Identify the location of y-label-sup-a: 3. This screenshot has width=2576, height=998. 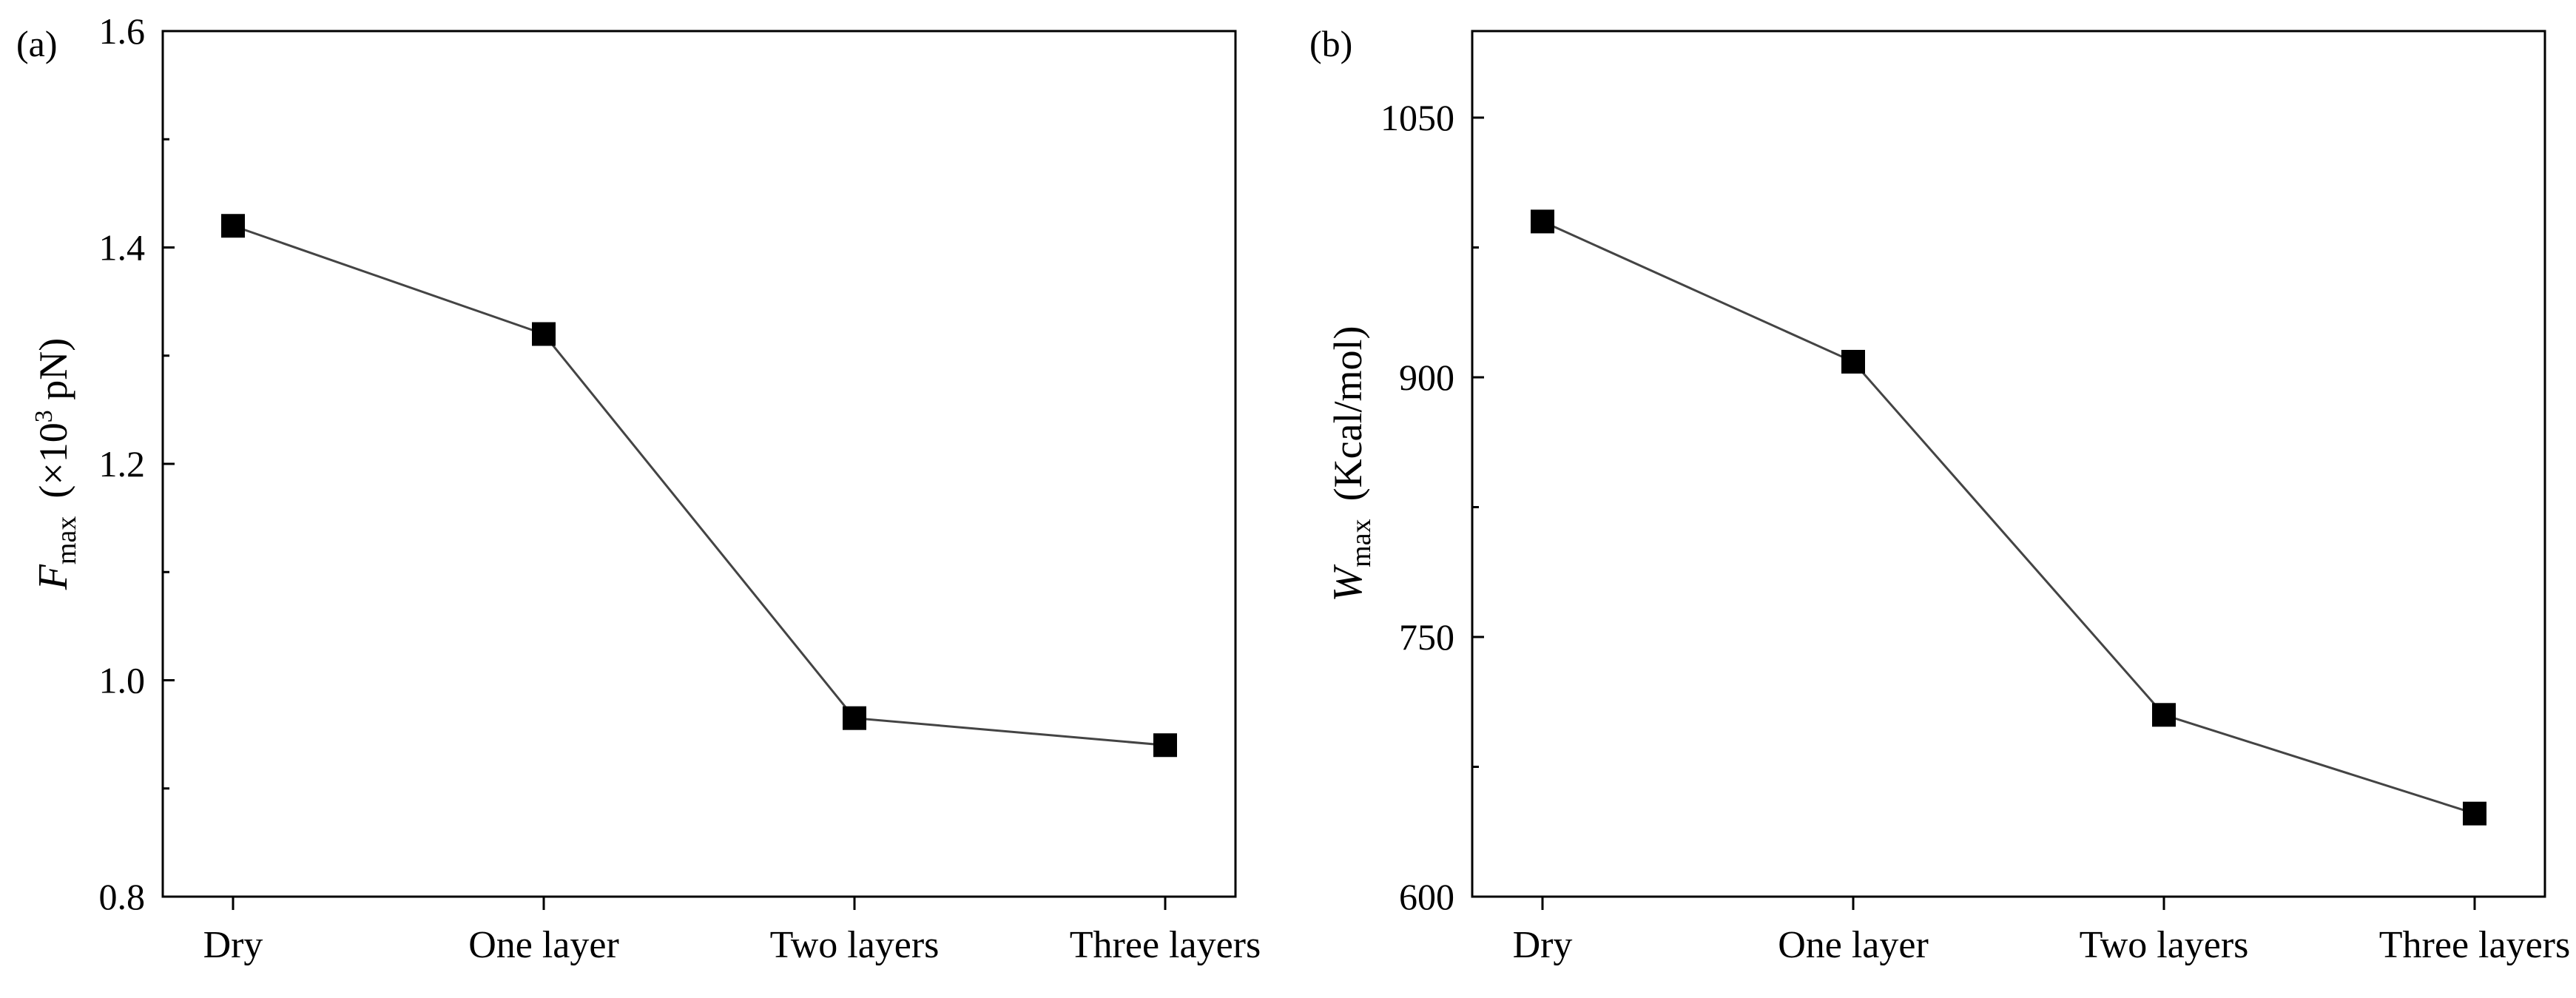
(44, 416).